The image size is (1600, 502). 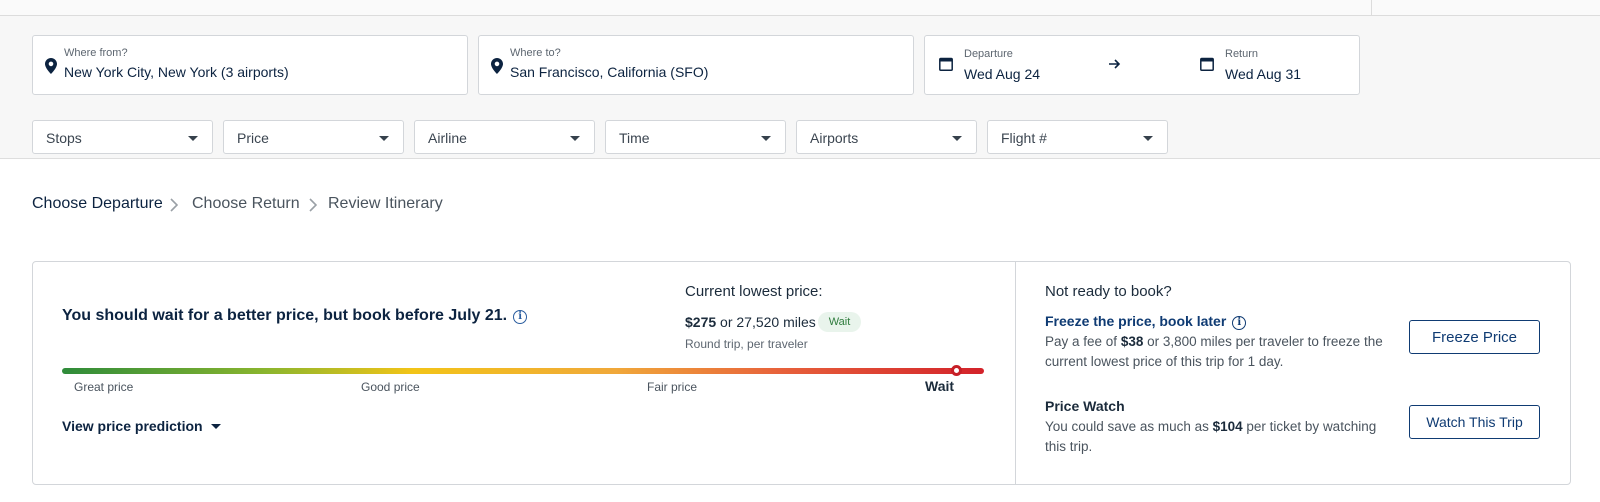 What do you see at coordinates (609, 72) in the screenshot?
I see `destination-value: San Francisco, California (SFO)` at bounding box center [609, 72].